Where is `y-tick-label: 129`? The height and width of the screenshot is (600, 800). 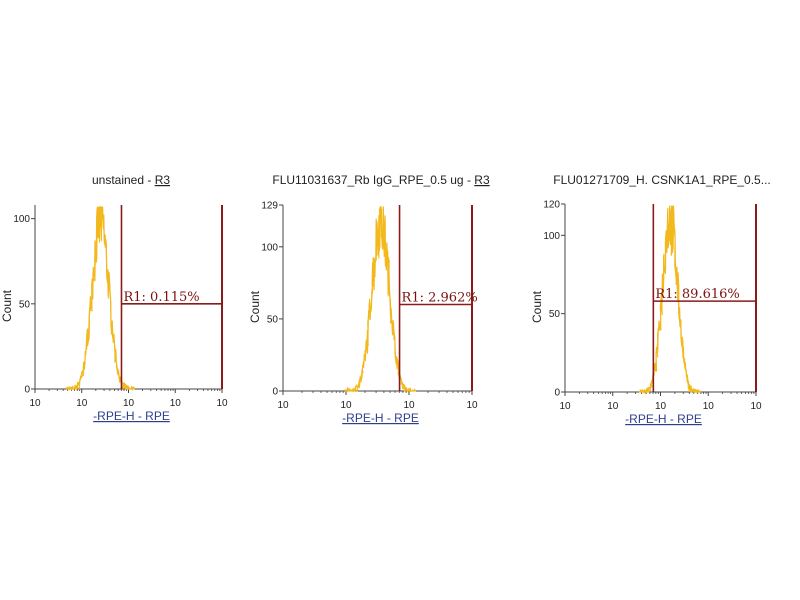 y-tick-label: 129 is located at coordinates (269, 206).